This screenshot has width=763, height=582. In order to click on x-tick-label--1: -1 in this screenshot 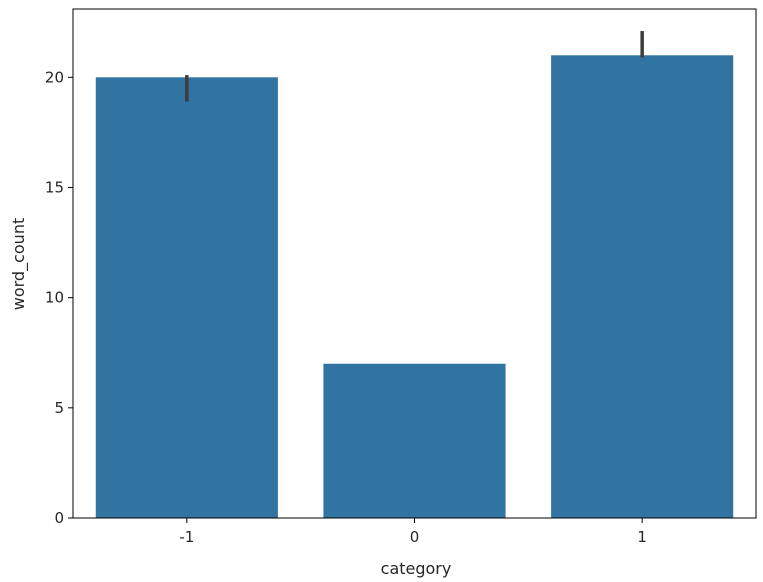, I will do `click(186, 537)`.